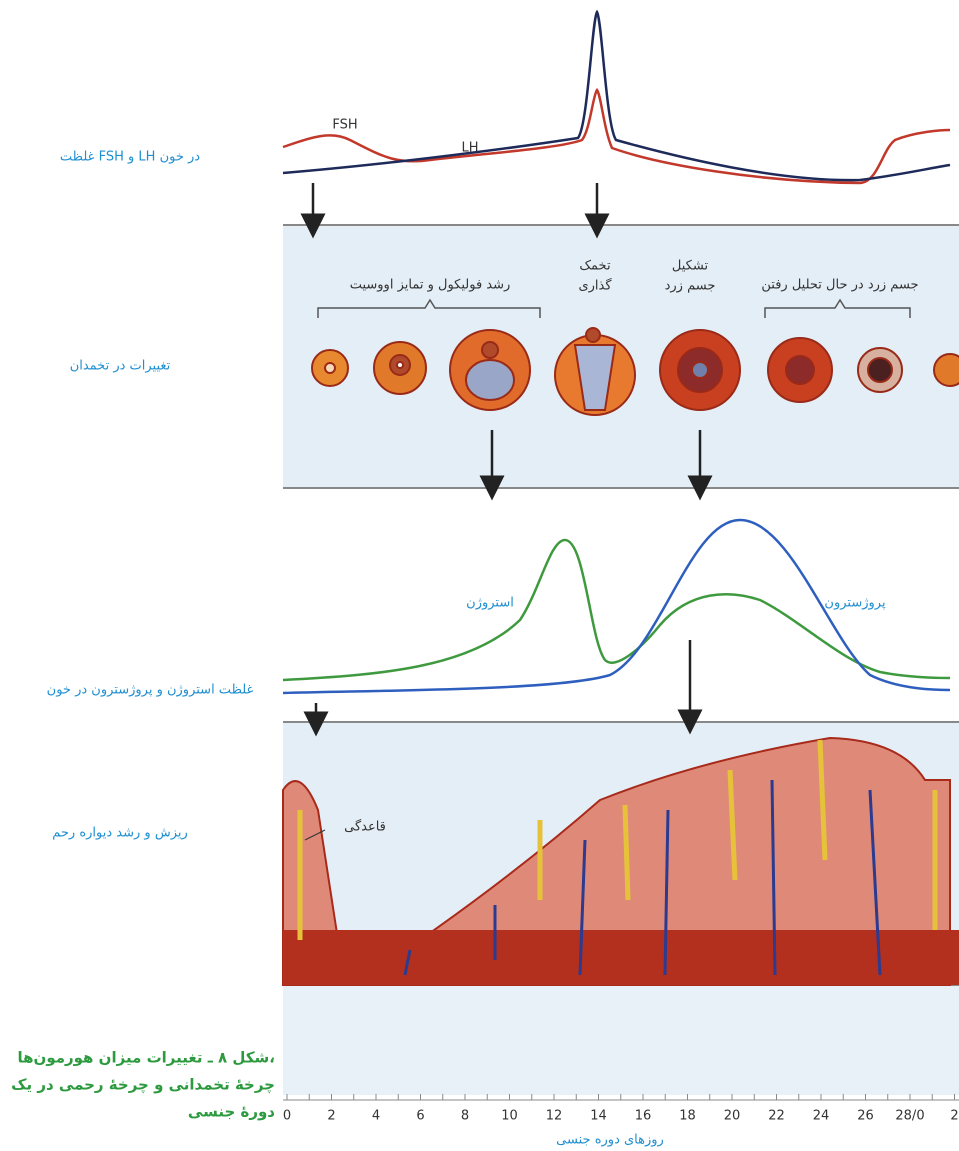 This screenshot has height=1151, width=959. Describe the element at coordinates (687, 1116) in the screenshot. I see `day-tick-label: 18` at that location.